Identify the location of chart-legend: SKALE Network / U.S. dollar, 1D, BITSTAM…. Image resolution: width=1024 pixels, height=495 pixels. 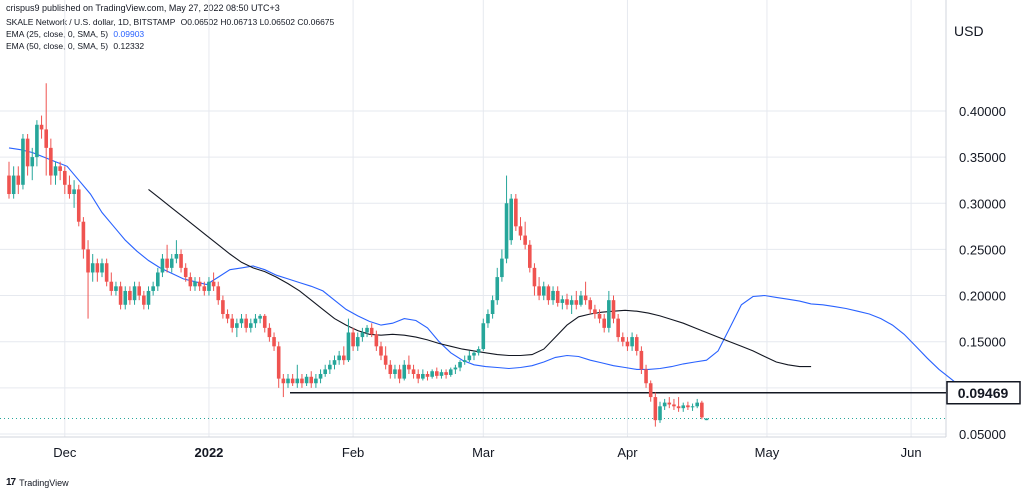
(170, 34).